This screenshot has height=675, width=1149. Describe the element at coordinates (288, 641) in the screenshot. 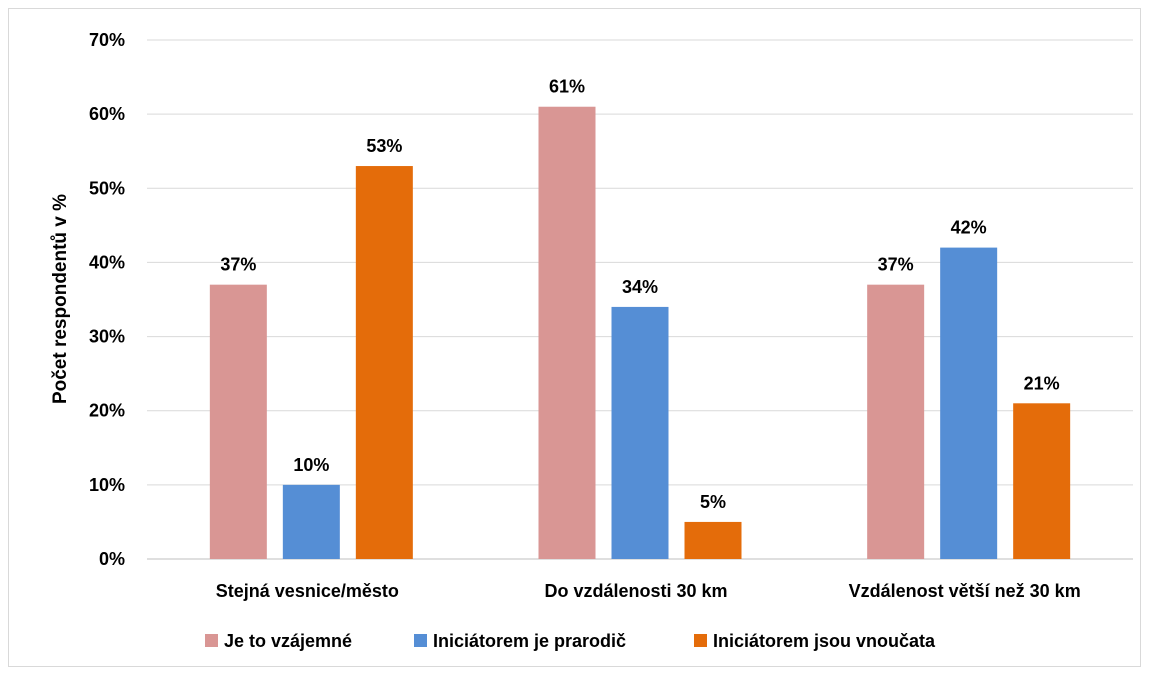

I see `legend-label: Je to vzájemné` at that location.